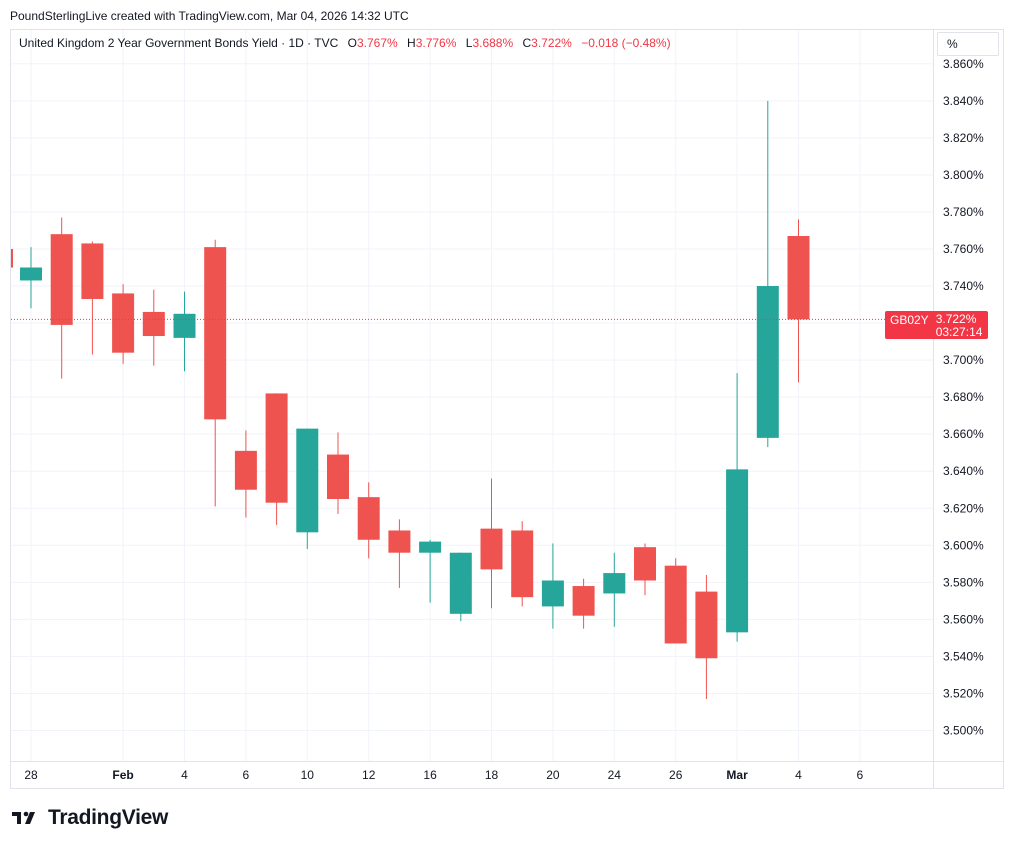 Image resolution: width=1015 pixels, height=849 pixels. What do you see at coordinates (377, 43) in the screenshot?
I see `legend-open-value: 3.767%` at bounding box center [377, 43].